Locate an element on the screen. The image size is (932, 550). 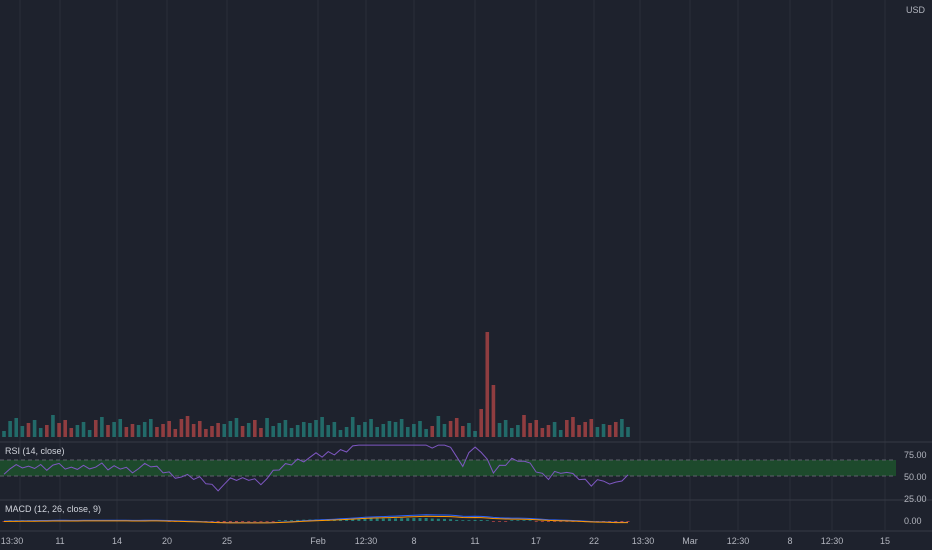
rsi-tick-label: 50.00 is located at coordinates (915, 477).